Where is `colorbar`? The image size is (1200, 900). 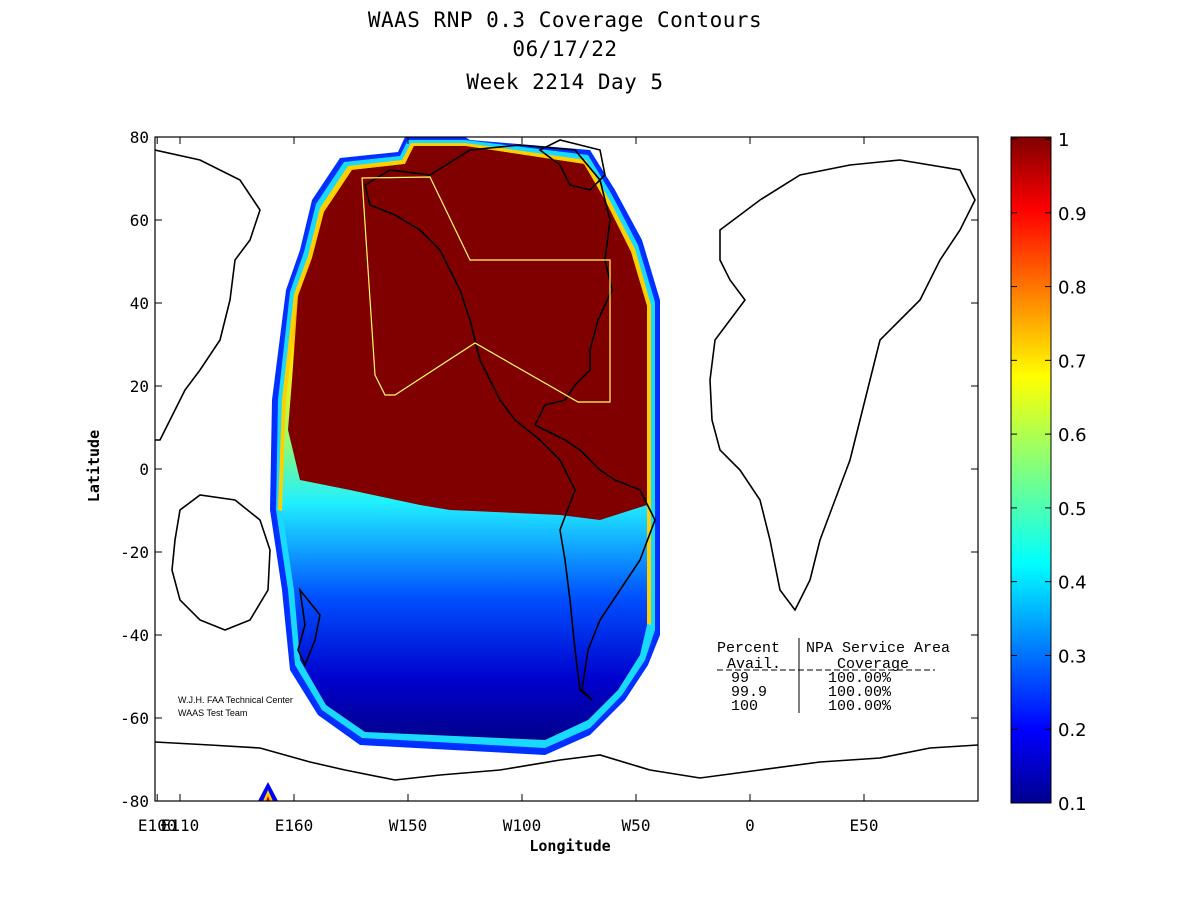 colorbar is located at coordinates (1031, 470).